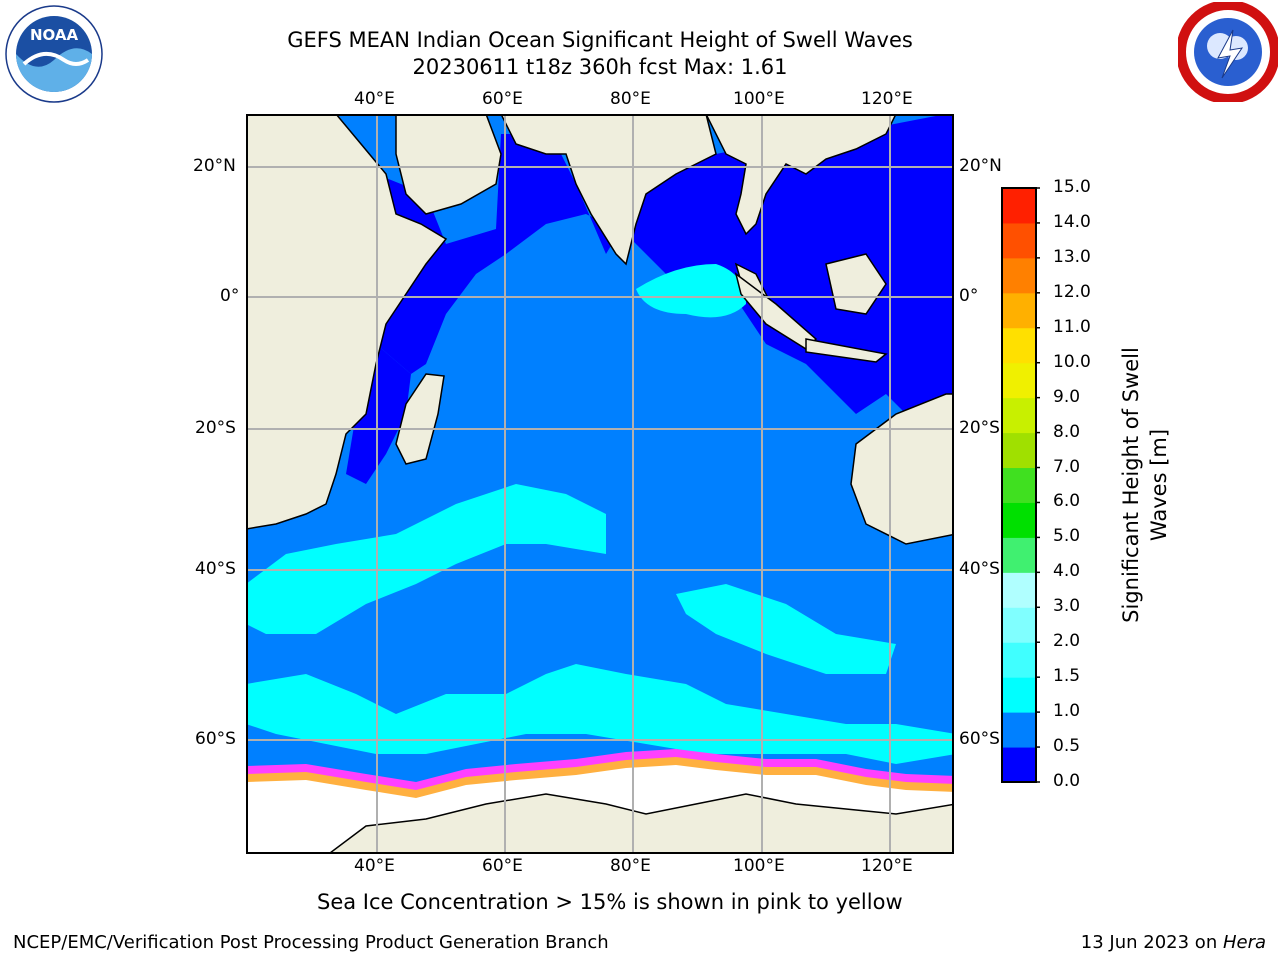 This screenshot has width=1280, height=960. Describe the element at coordinates (215, 569) in the screenshot. I see `lat-label-left: 40°S` at that location.